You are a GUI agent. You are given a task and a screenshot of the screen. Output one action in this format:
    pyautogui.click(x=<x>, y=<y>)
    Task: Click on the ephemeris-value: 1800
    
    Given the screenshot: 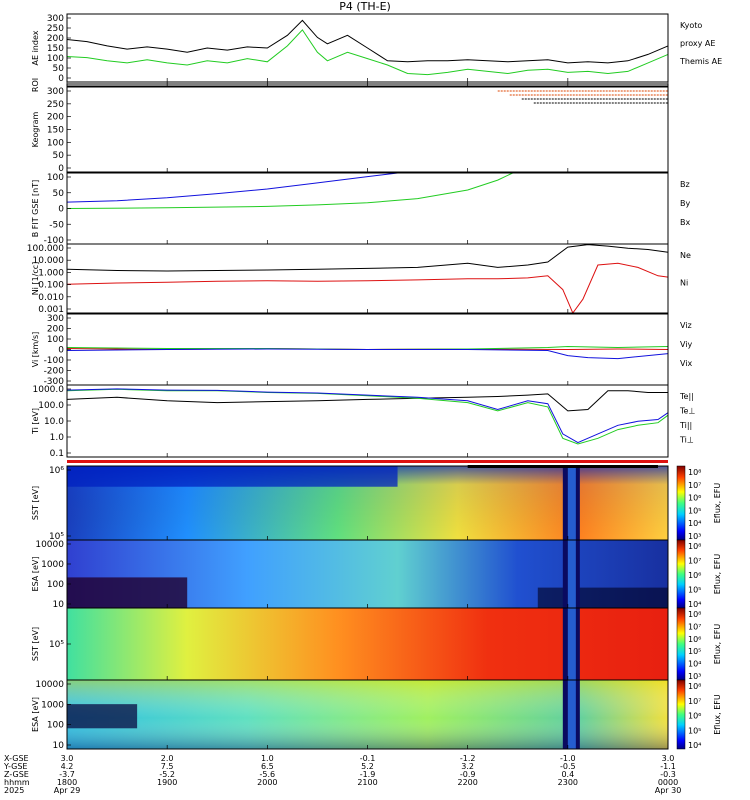 What is the action you would take?
    pyautogui.click(x=67, y=782)
    